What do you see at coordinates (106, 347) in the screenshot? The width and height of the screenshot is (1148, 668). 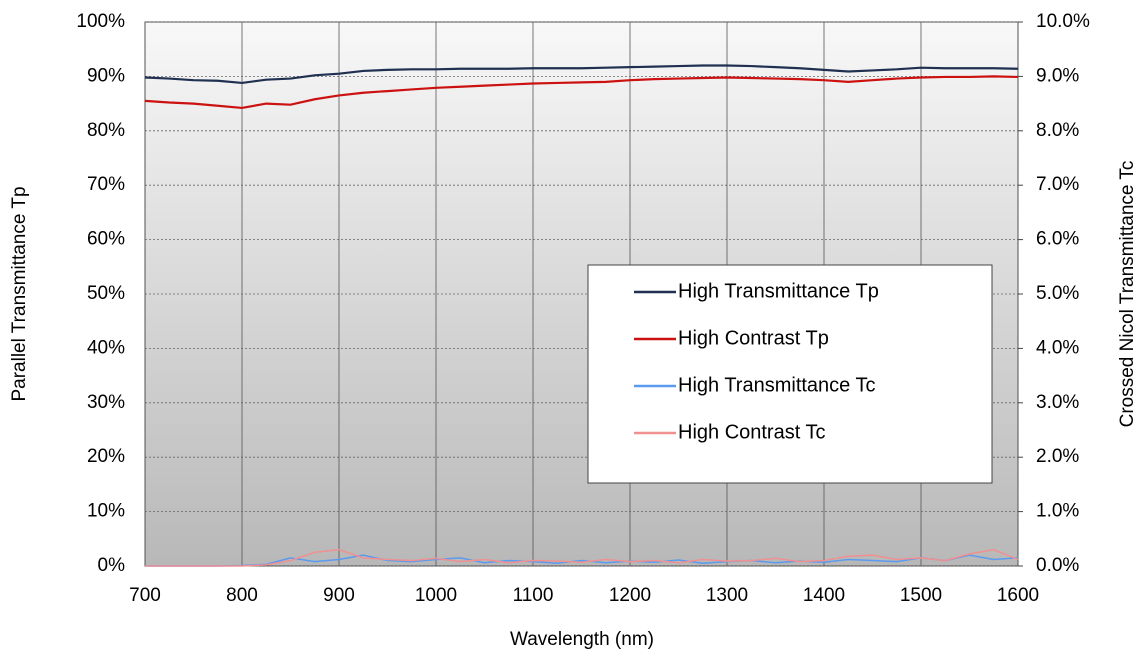 I see `y-tick-label: 40%` at bounding box center [106, 347].